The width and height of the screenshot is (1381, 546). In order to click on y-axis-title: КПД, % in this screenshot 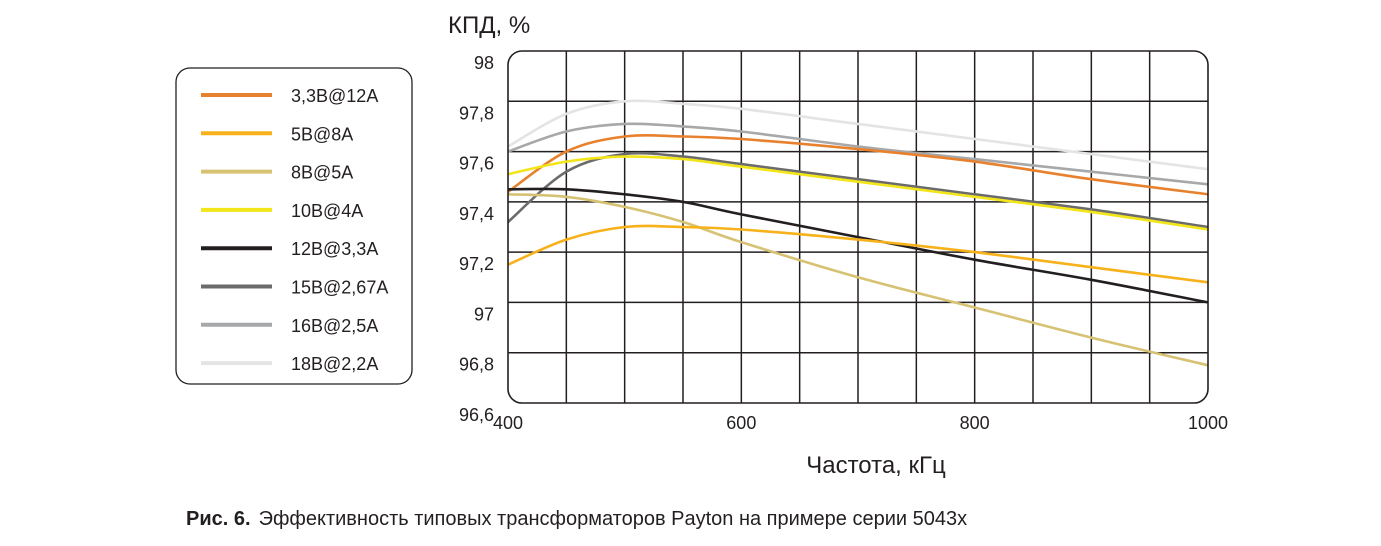, I will do `click(489, 25)`.